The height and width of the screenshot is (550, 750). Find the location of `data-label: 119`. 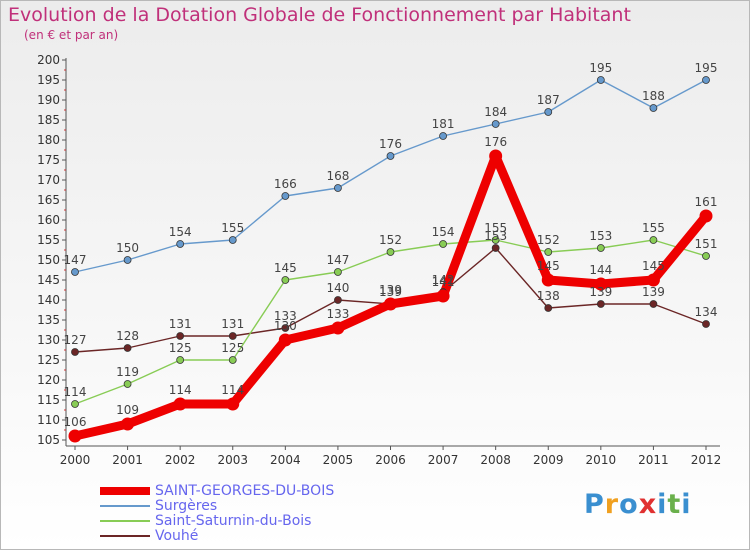

data-label: 119 is located at coordinates (127, 372).